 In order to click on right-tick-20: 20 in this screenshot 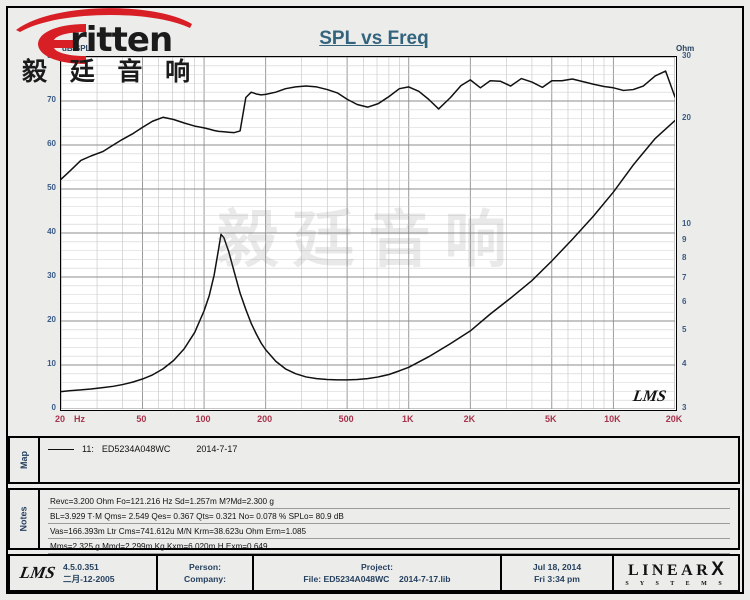, I will do `click(686, 117)`.